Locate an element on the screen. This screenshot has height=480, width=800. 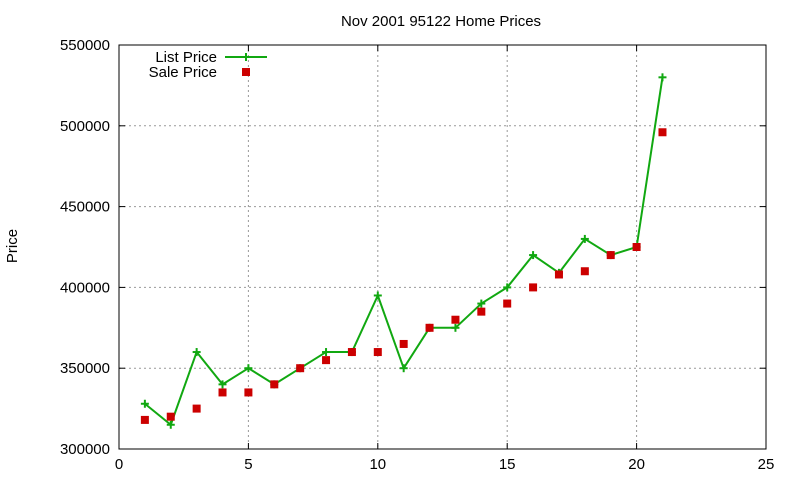
y-axis-label: Price is located at coordinates (12, 246).